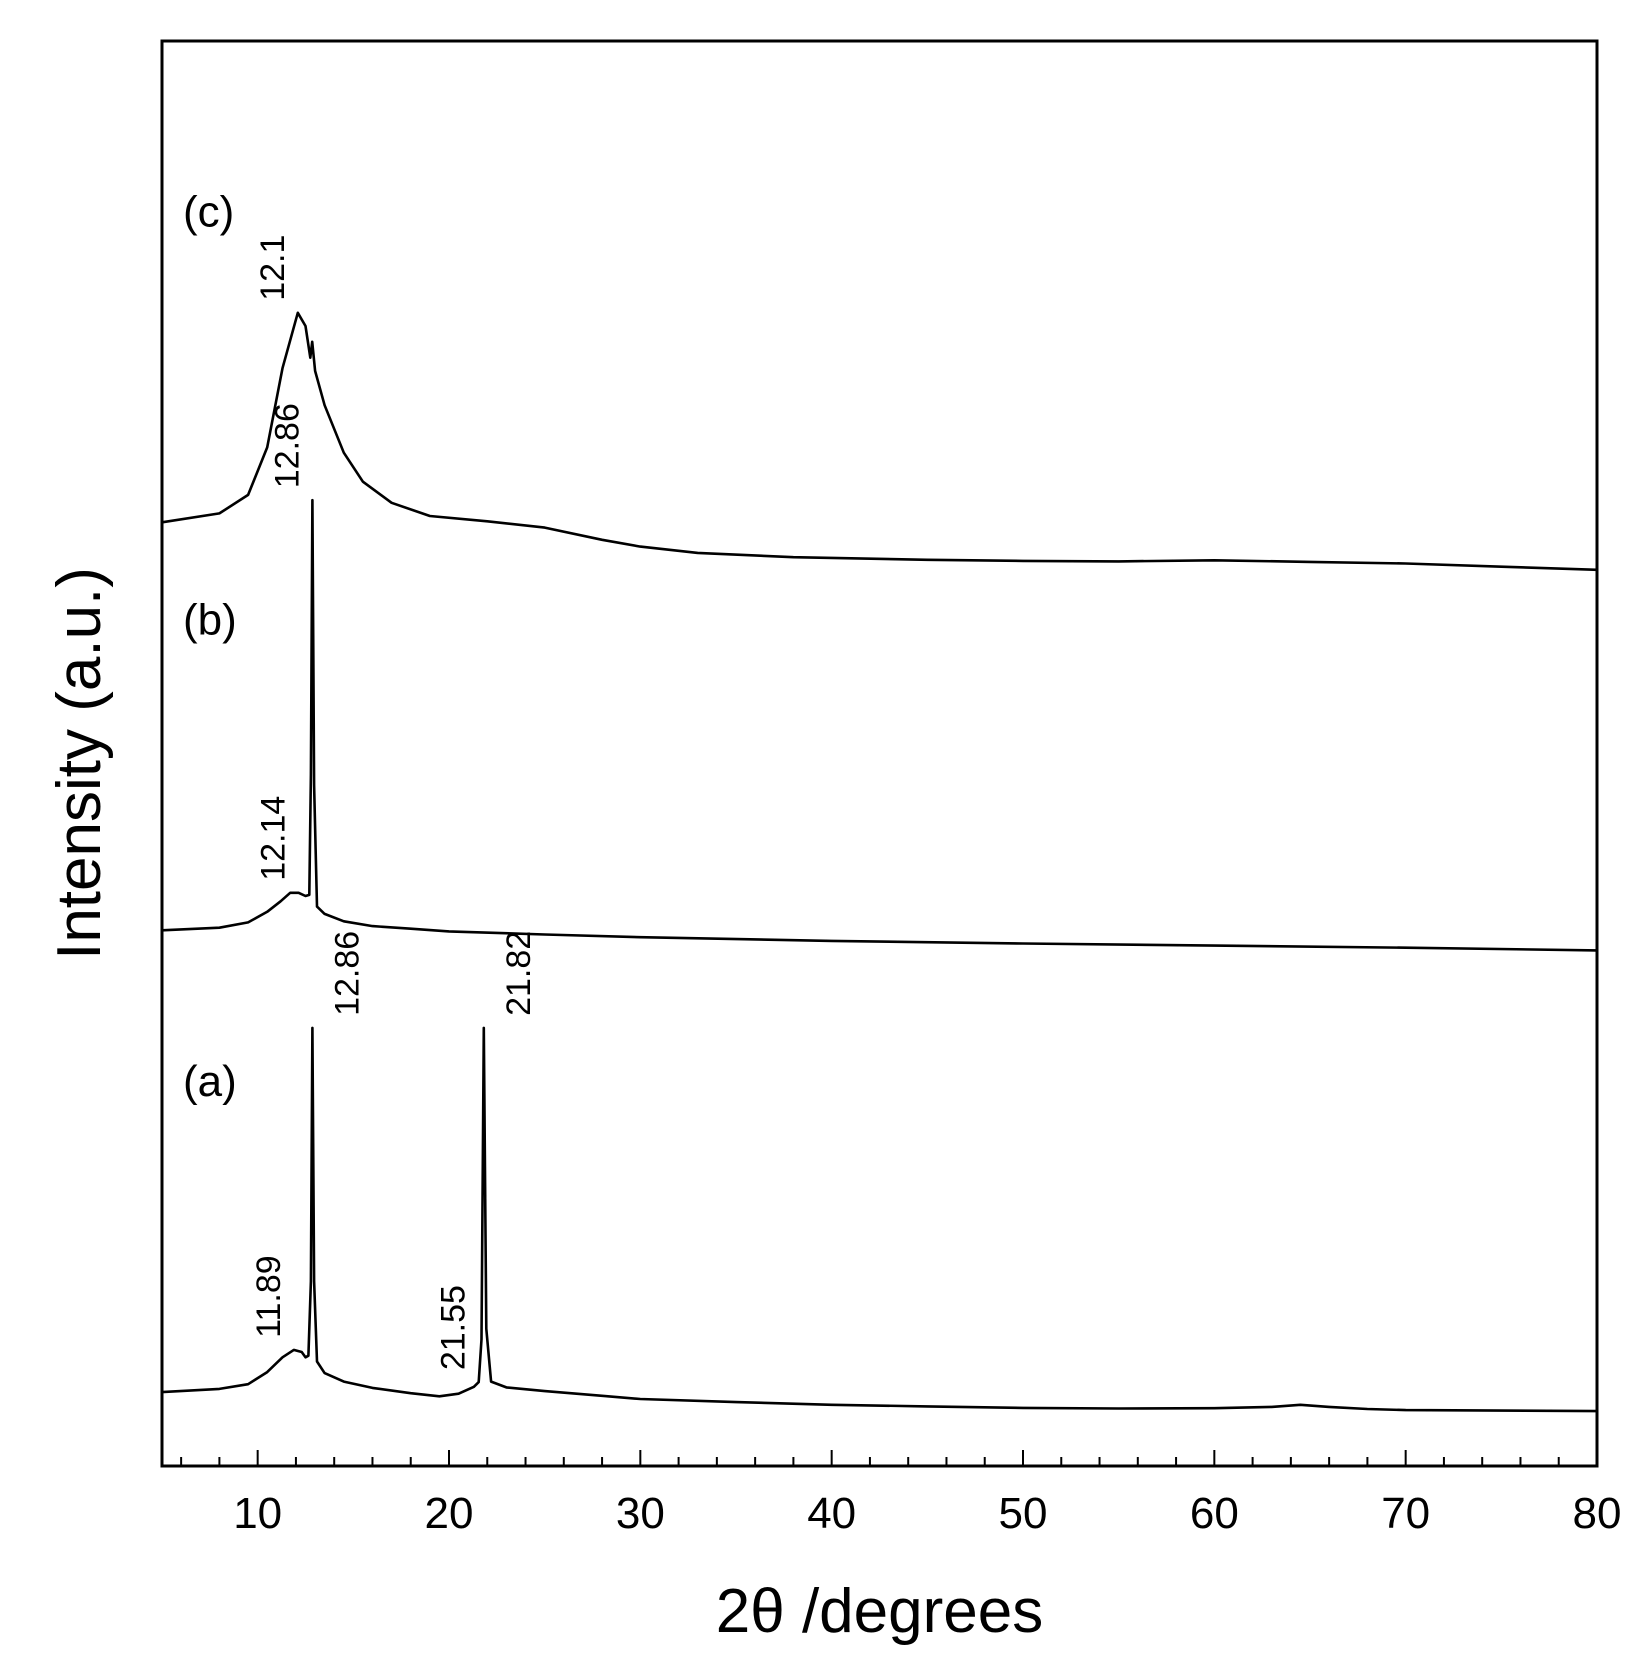 The image size is (1650, 1669). I want to click on x-tick-label: 70, so click(1405, 1513).